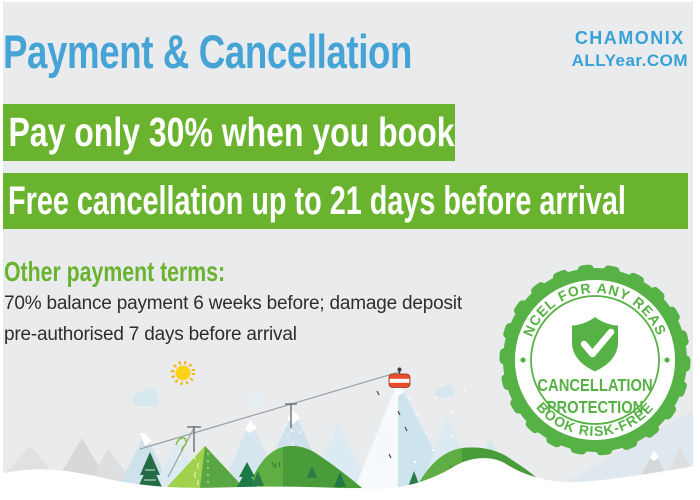 This screenshot has height=500, width=700. I want to click on seal-center-line-1: CANCELLATION, so click(594, 386).